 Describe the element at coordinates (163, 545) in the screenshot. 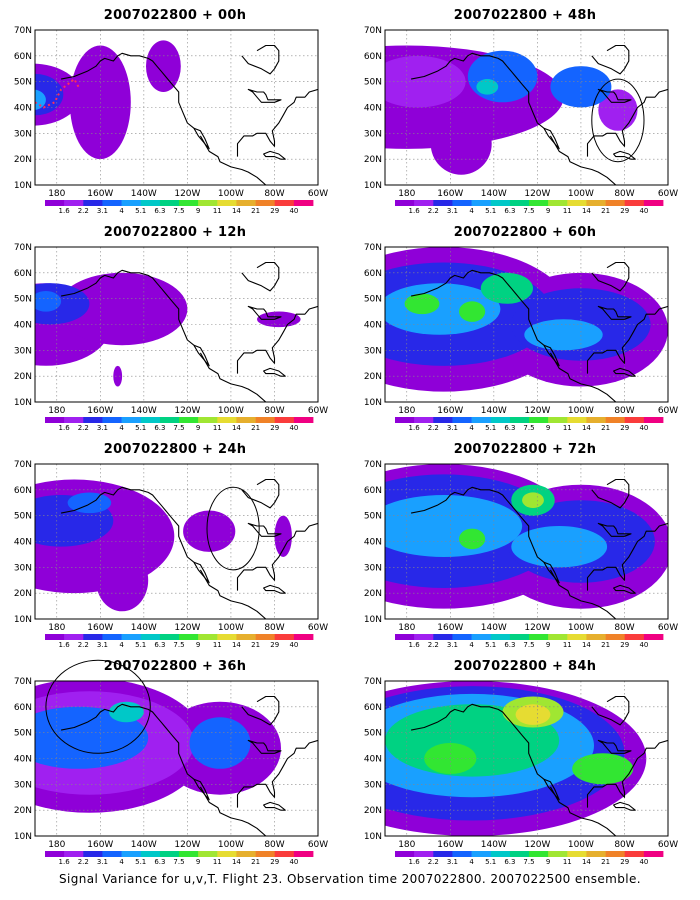

I see `variance-field` at that location.